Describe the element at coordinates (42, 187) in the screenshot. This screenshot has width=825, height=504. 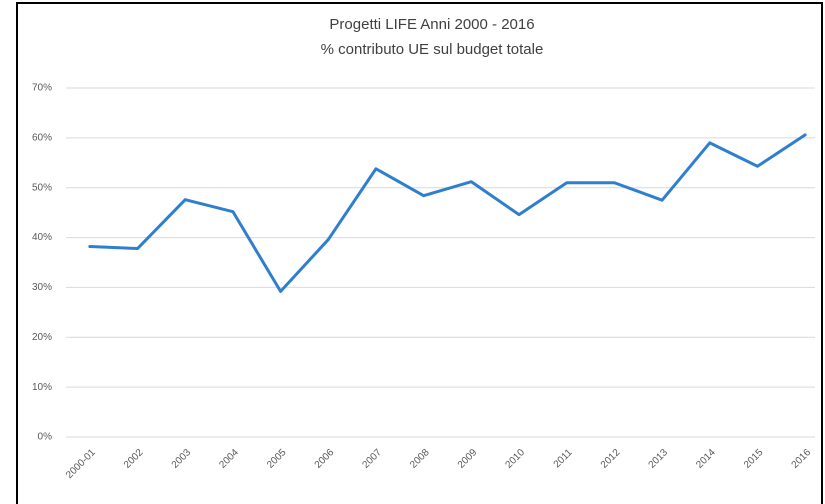
I see `y-tick-label: 50%` at that location.